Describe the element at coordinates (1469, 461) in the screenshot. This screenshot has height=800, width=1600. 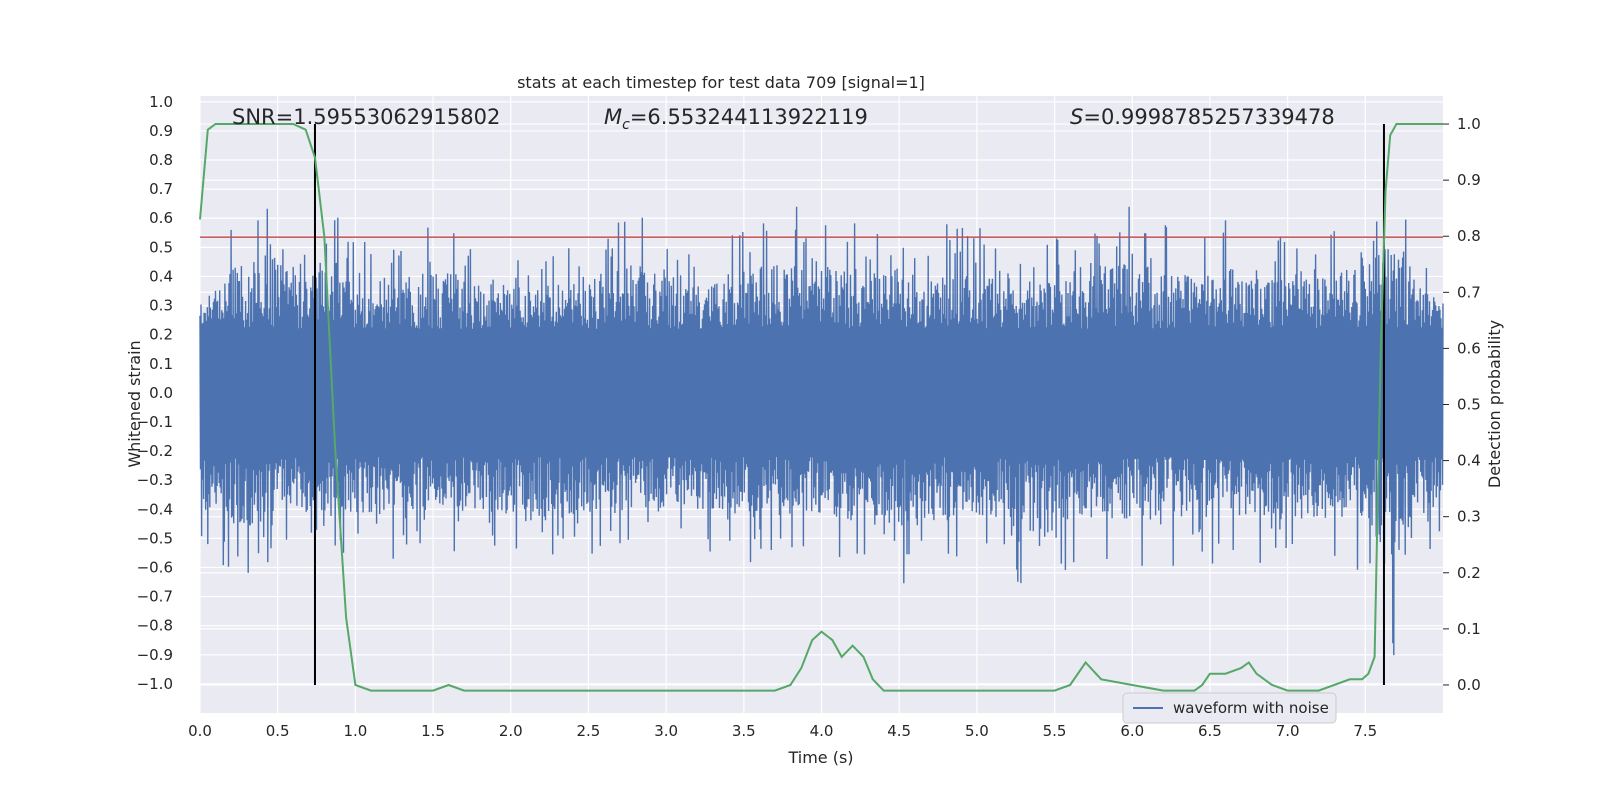
I see `y2-tick-label: 0.4` at that location.